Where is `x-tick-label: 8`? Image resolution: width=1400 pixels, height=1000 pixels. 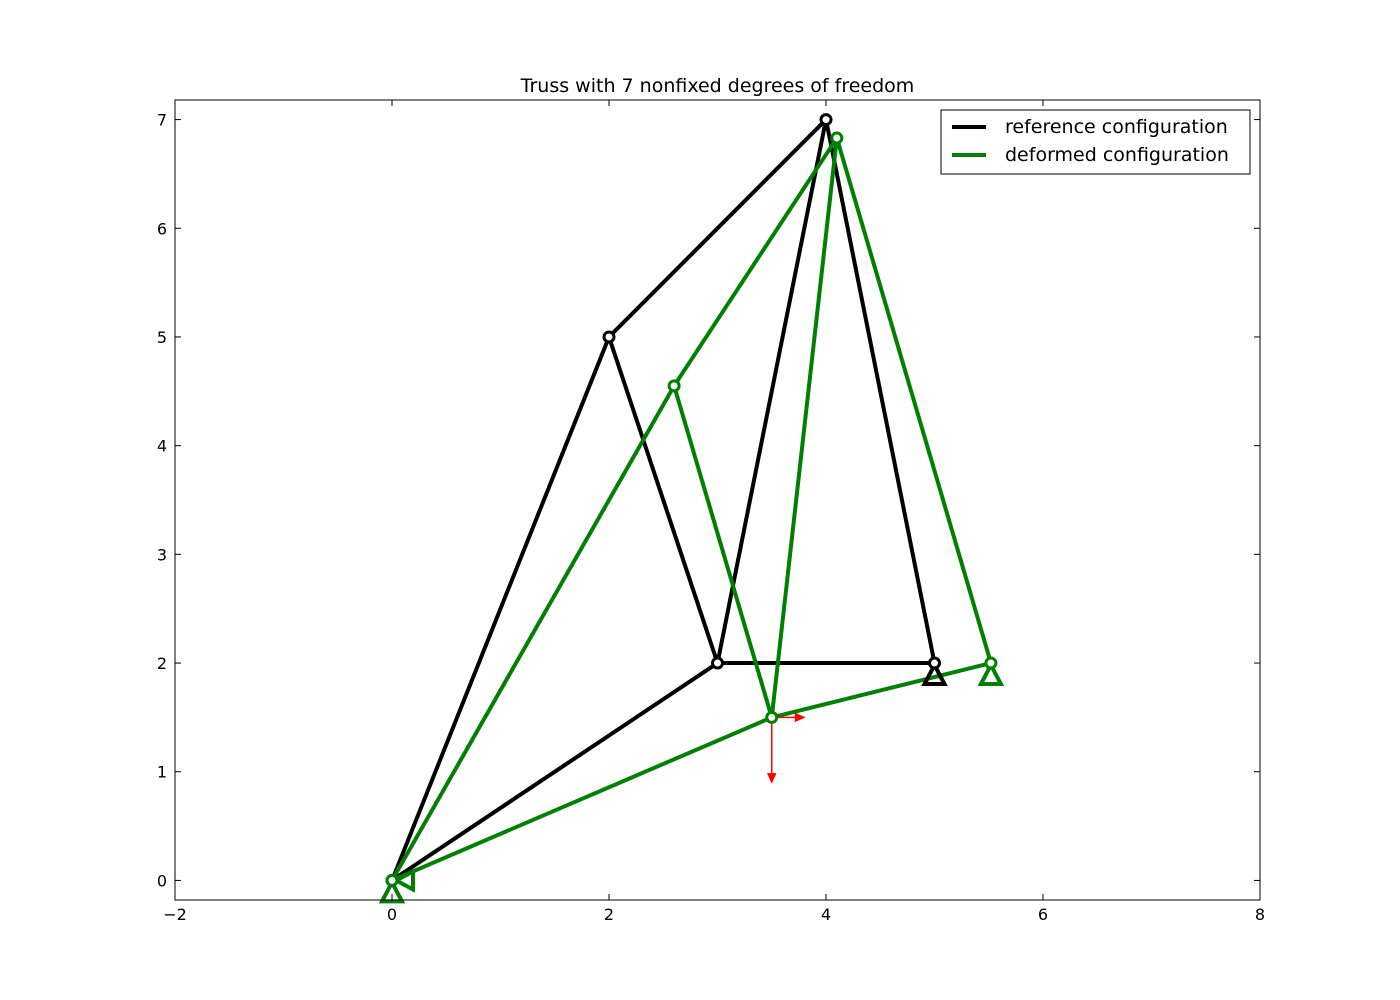 x-tick-label: 8 is located at coordinates (1260, 914).